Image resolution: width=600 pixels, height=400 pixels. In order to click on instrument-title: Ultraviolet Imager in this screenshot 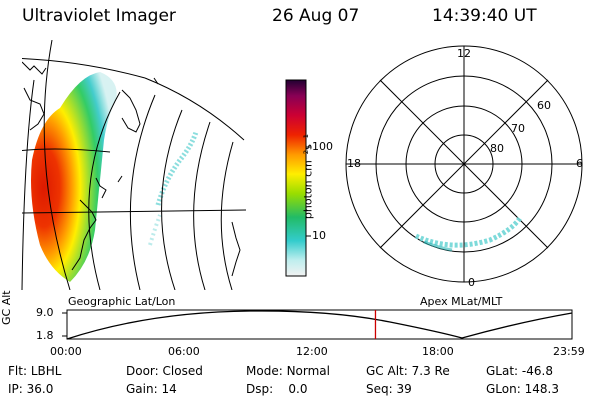, I will do `click(99, 16)`.